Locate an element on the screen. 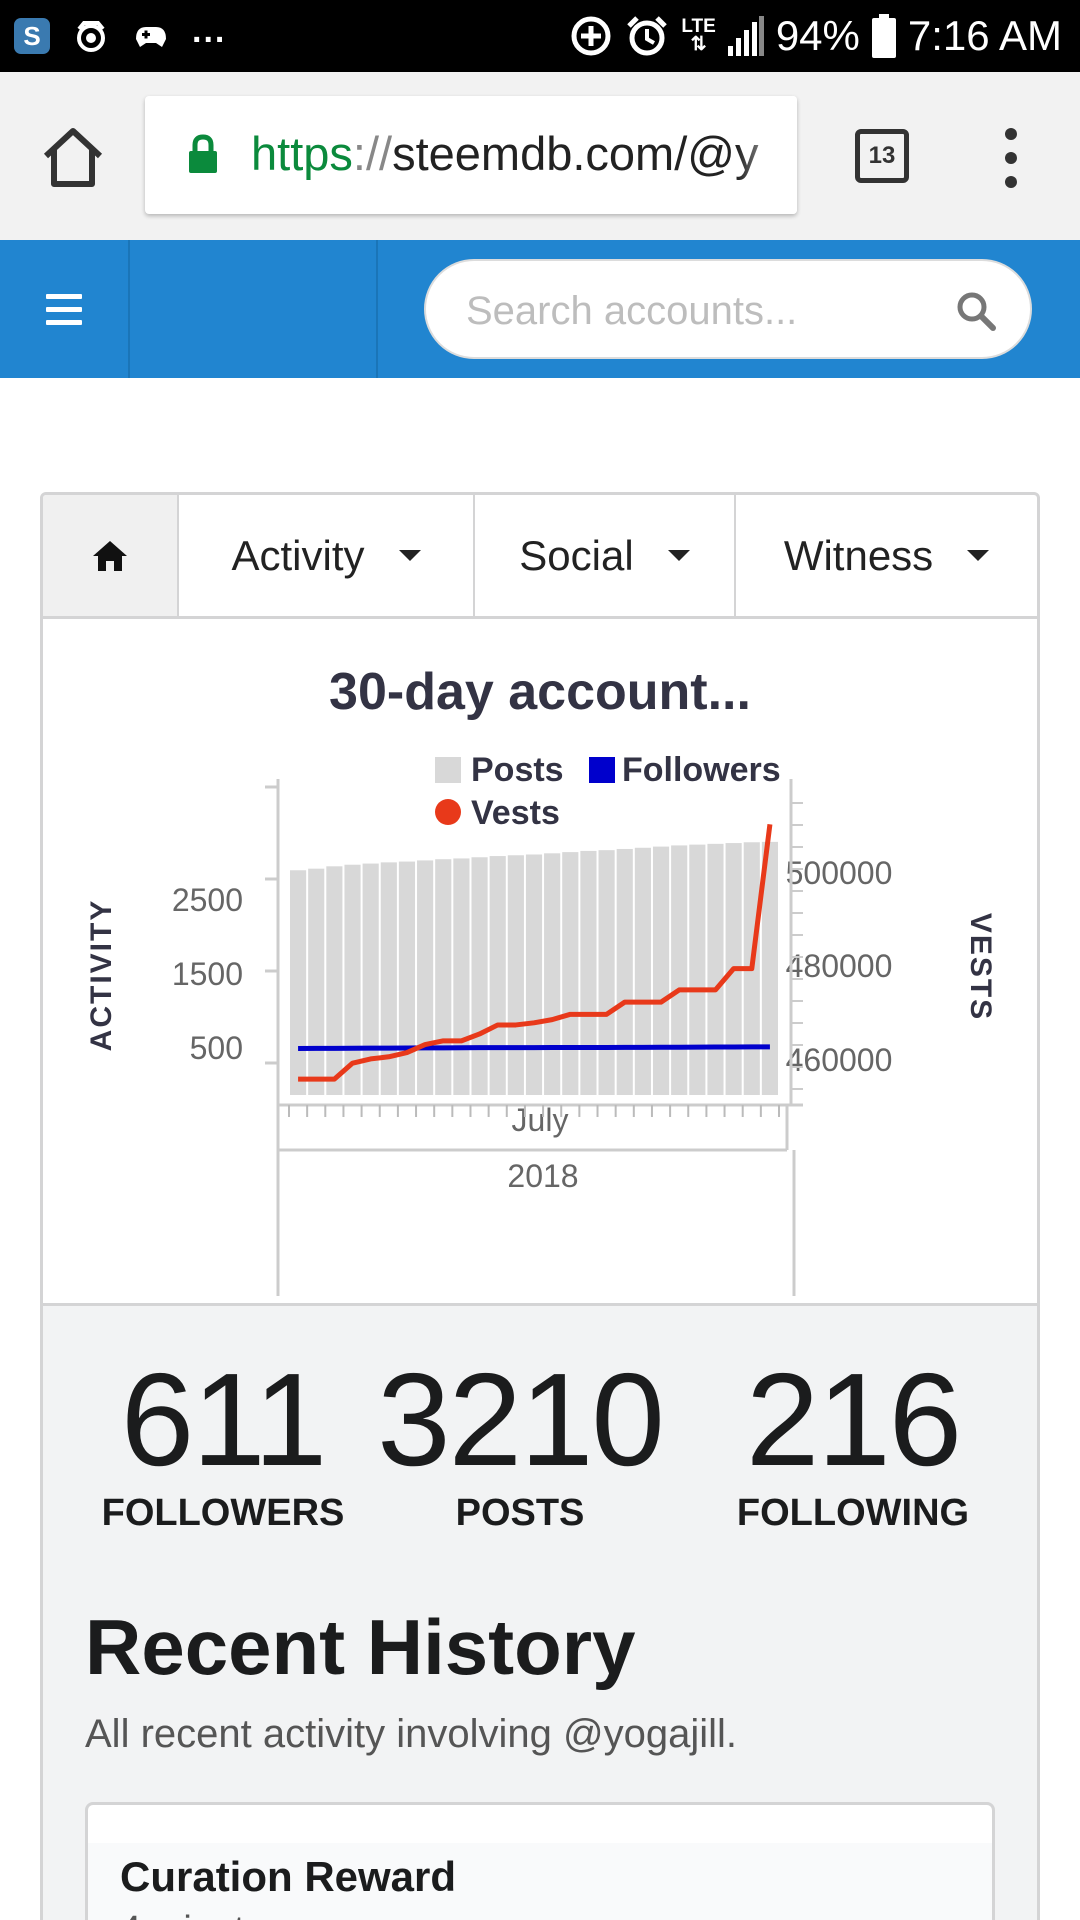 Image resolution: width=1080 pixels, height=1920 pixels. stat-following: 216 FOLLOWING is located at coordinates (853, 1444).